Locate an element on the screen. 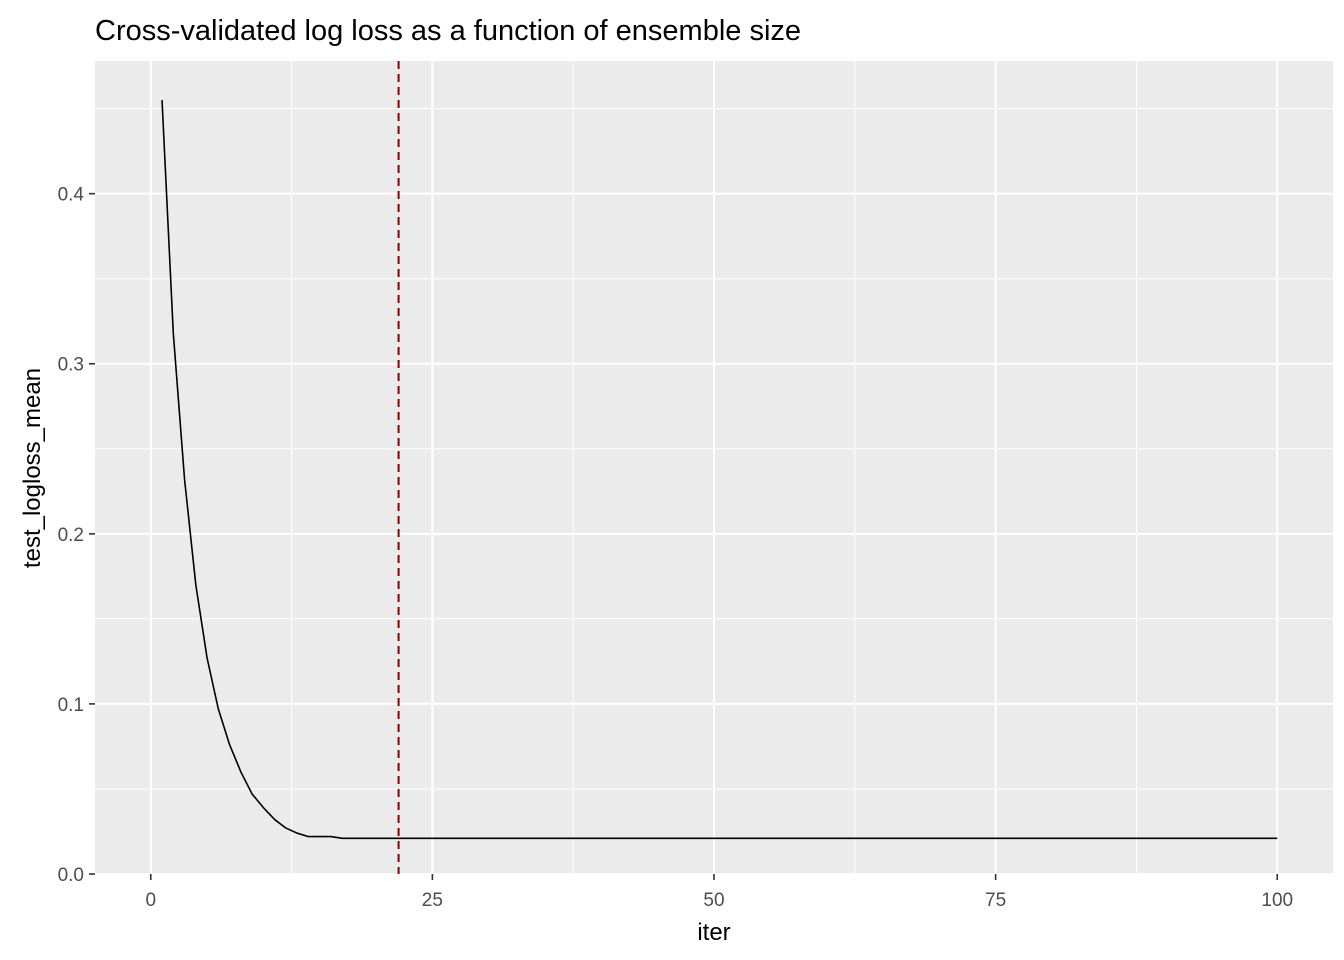 Image resolution: width=1344 pixels, height=960 pixels. x-tick-label: 100 is located at coordinates (1277, 900).